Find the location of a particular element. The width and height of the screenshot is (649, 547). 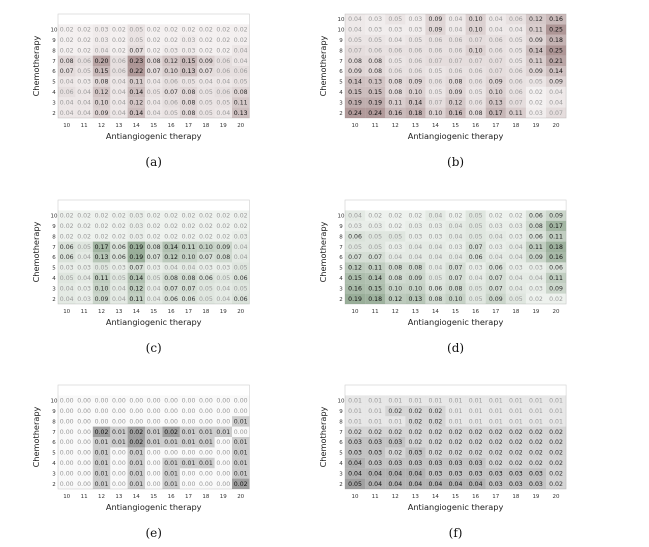

cell-value: 0.17 is located at coordinates (102, 247).